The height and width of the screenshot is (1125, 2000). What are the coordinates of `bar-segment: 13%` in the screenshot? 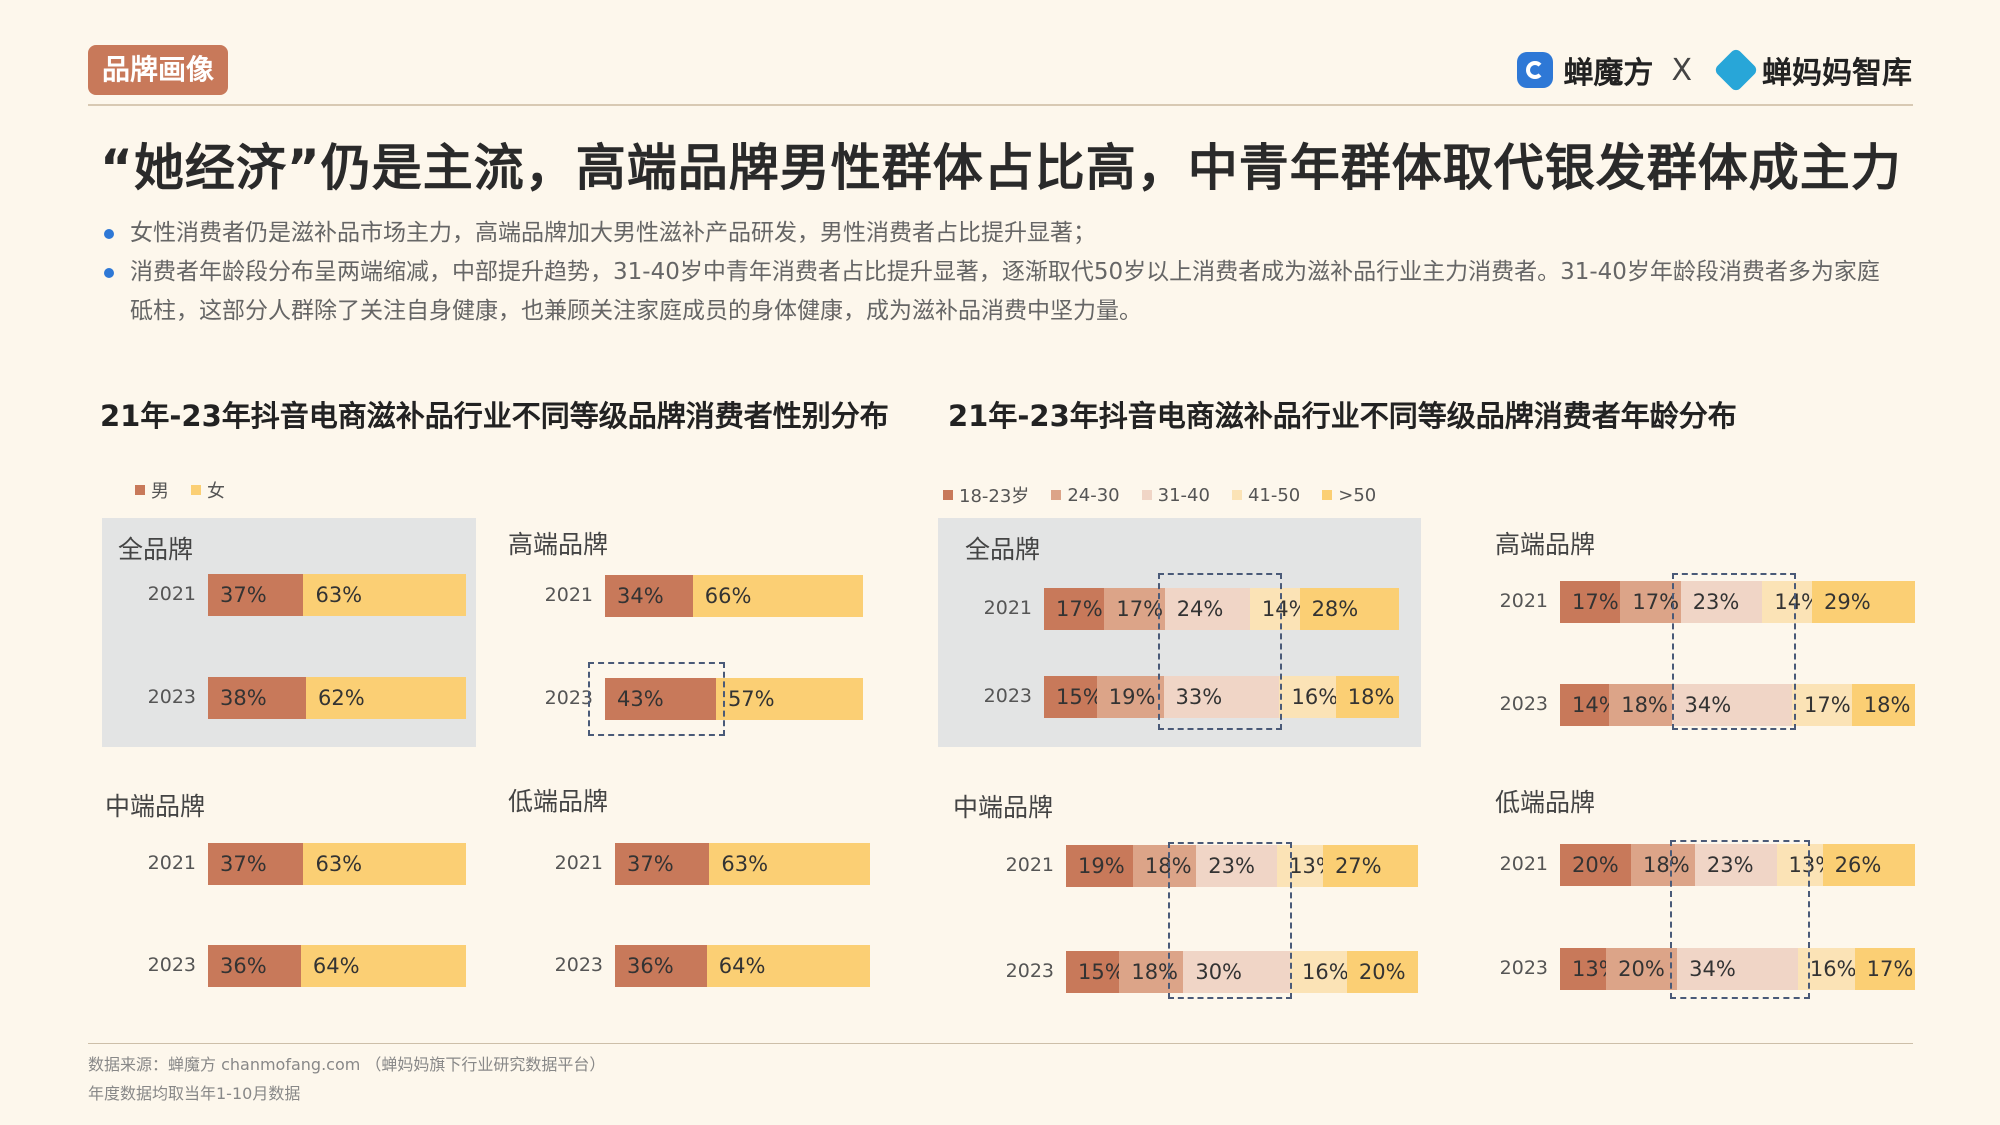 It's located at (1589, 969).